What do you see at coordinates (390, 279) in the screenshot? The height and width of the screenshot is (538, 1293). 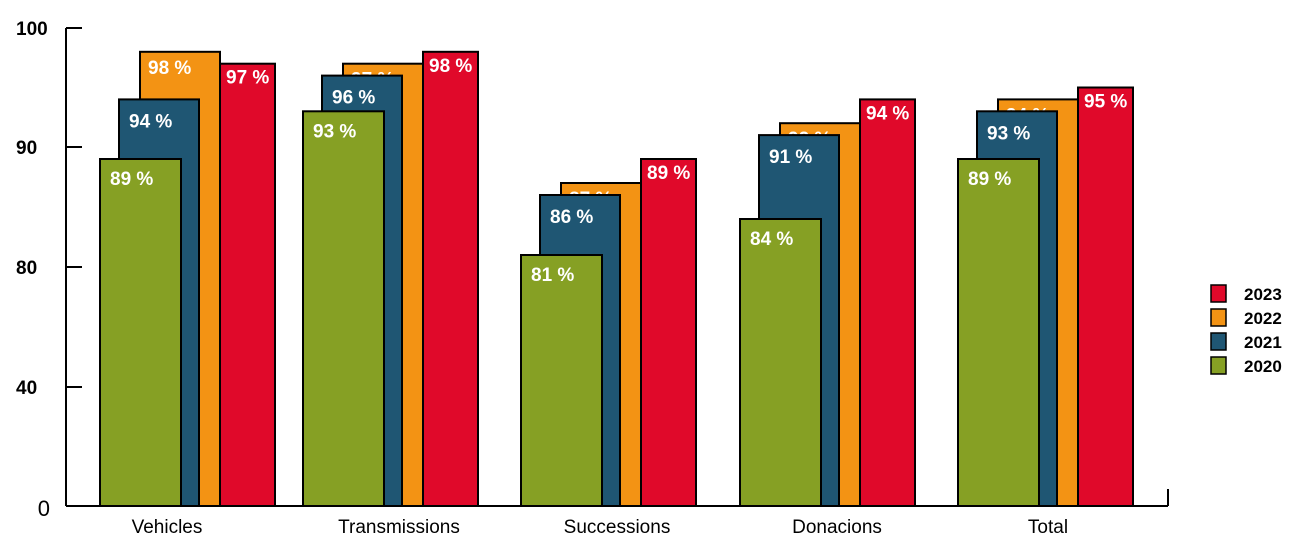 I see `bar-group-transmissions: 98 %97 %96 %93 %` at bounding box center [390, 279].